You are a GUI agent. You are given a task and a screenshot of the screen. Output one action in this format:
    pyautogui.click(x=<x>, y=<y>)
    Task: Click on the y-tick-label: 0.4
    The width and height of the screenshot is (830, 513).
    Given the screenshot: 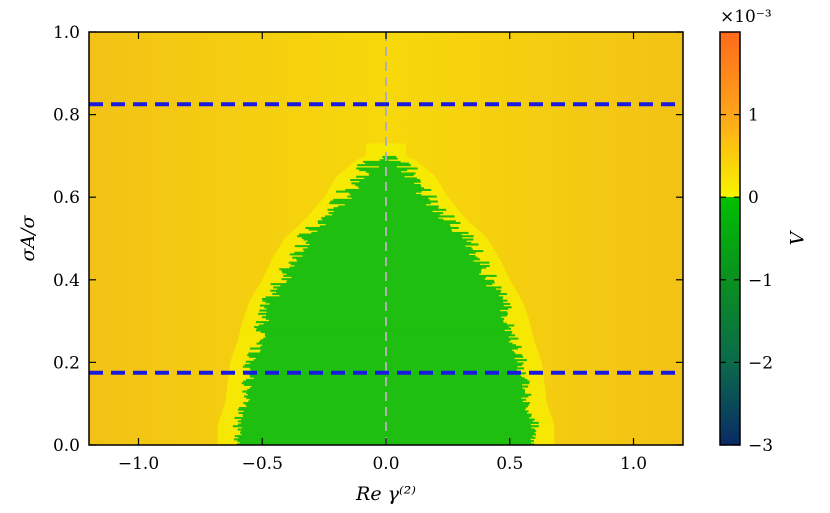 What is the action you would take?
    pyautogui.click(x=66, y=281)
    